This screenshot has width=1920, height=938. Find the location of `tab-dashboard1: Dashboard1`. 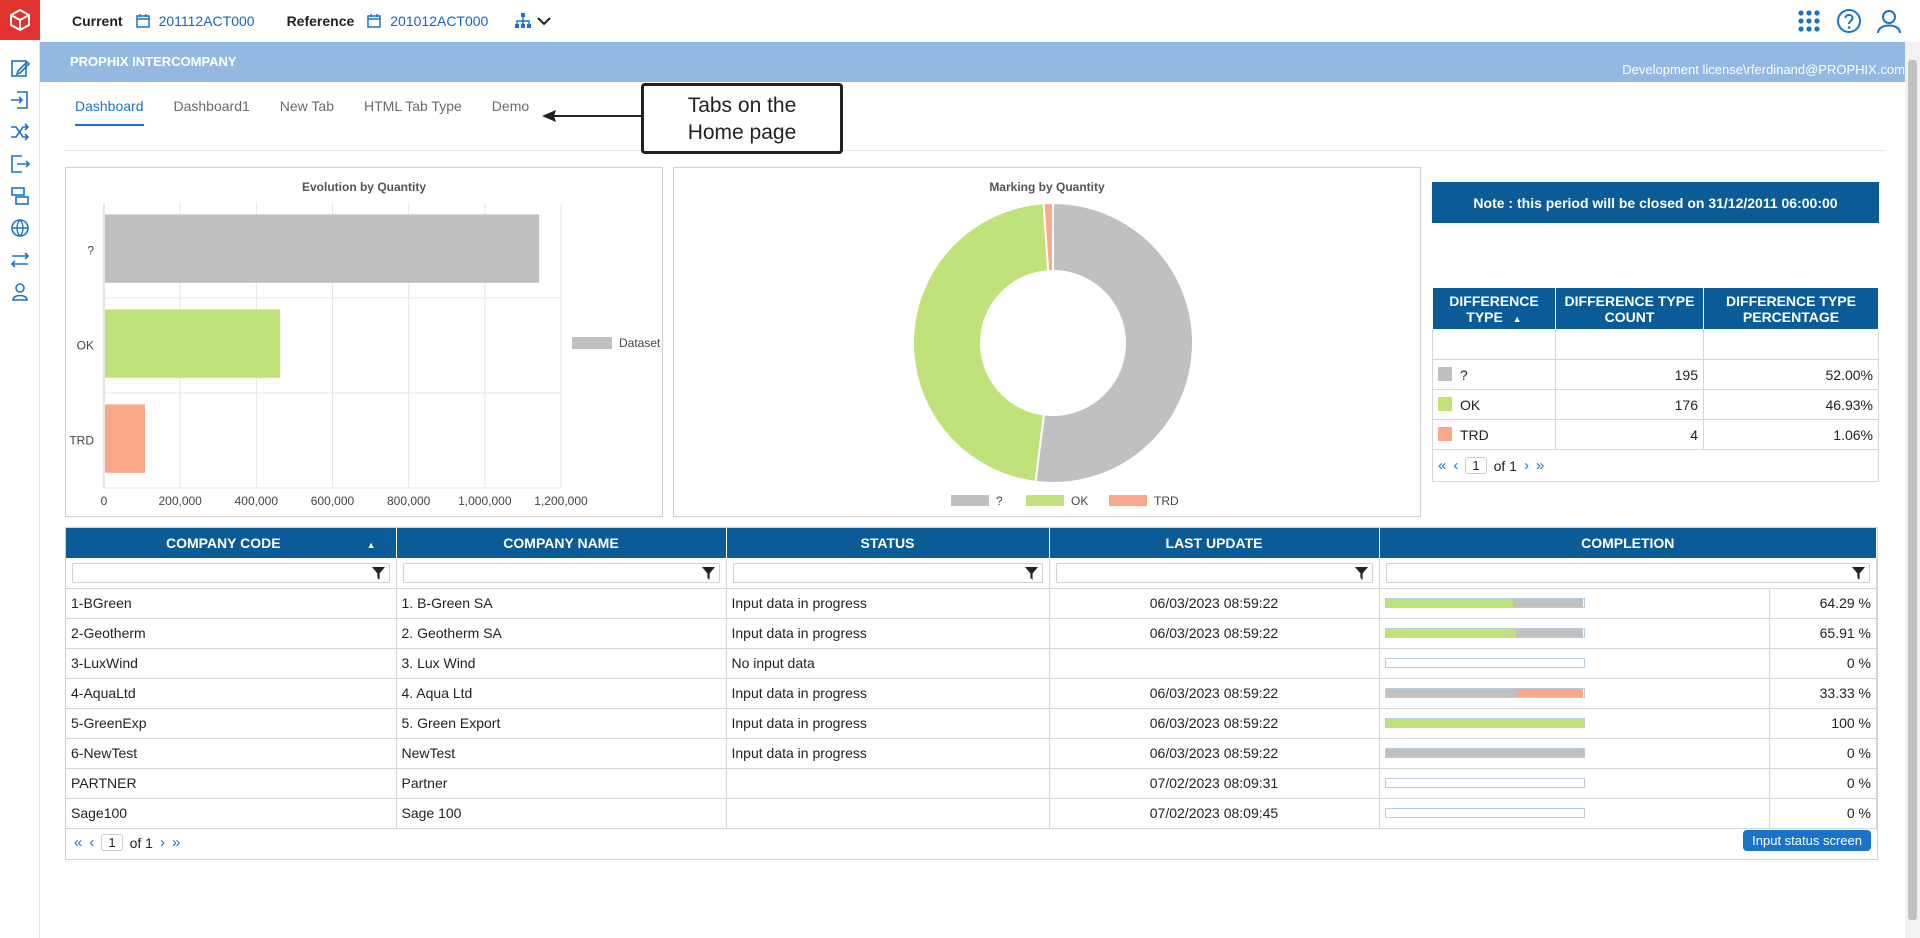

tab-dashboard1: Dashboard1 is located at coordinates (211, 106).